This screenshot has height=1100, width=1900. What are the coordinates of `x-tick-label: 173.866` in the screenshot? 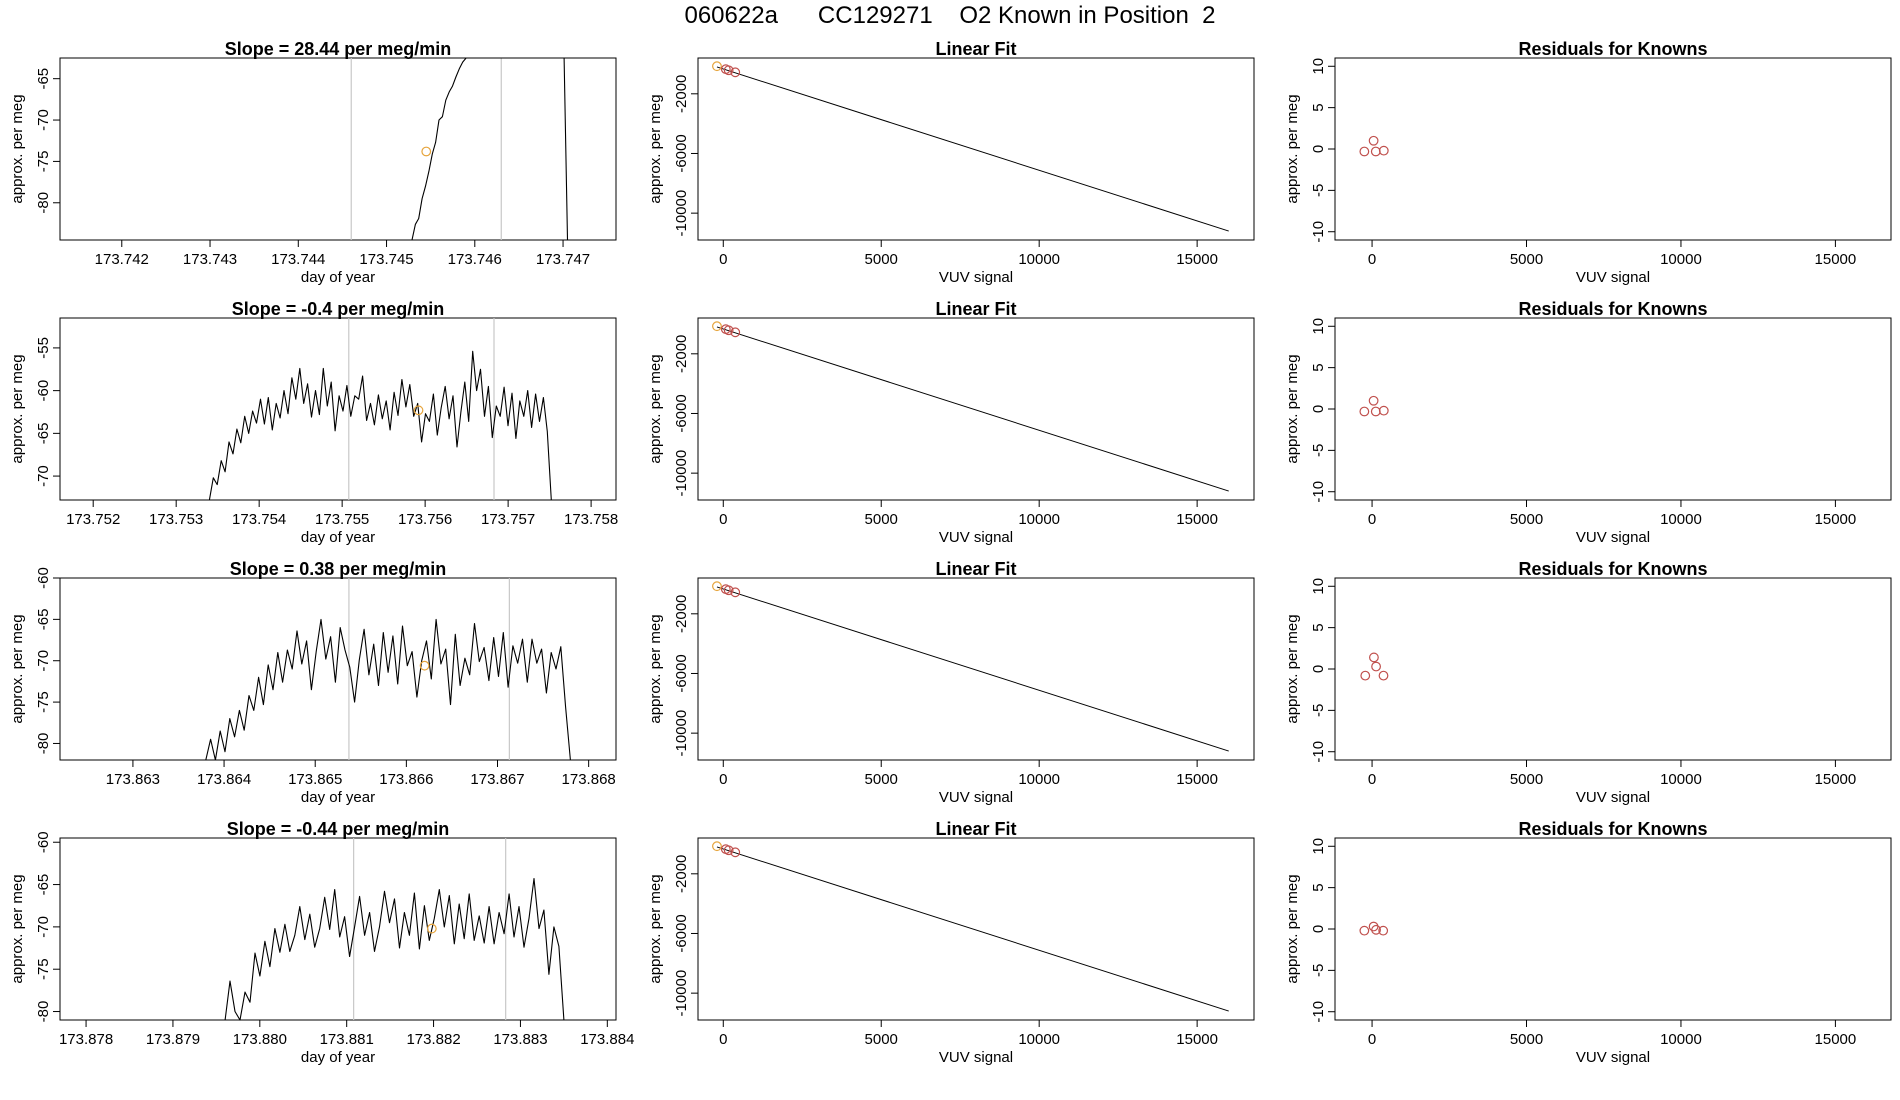 It's located at (406, 779).